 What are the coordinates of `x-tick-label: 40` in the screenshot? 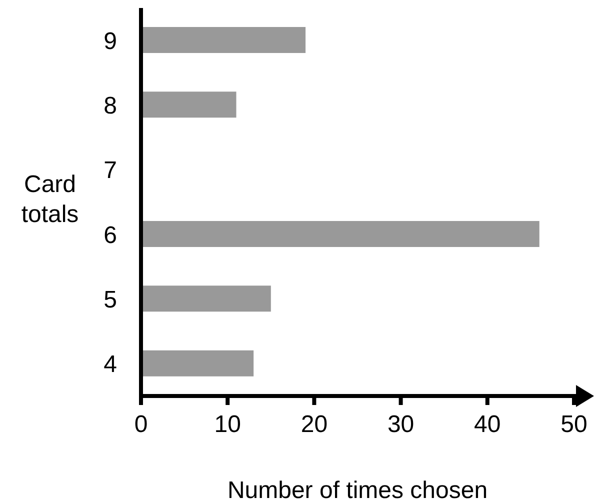 It's located at (487, 424).